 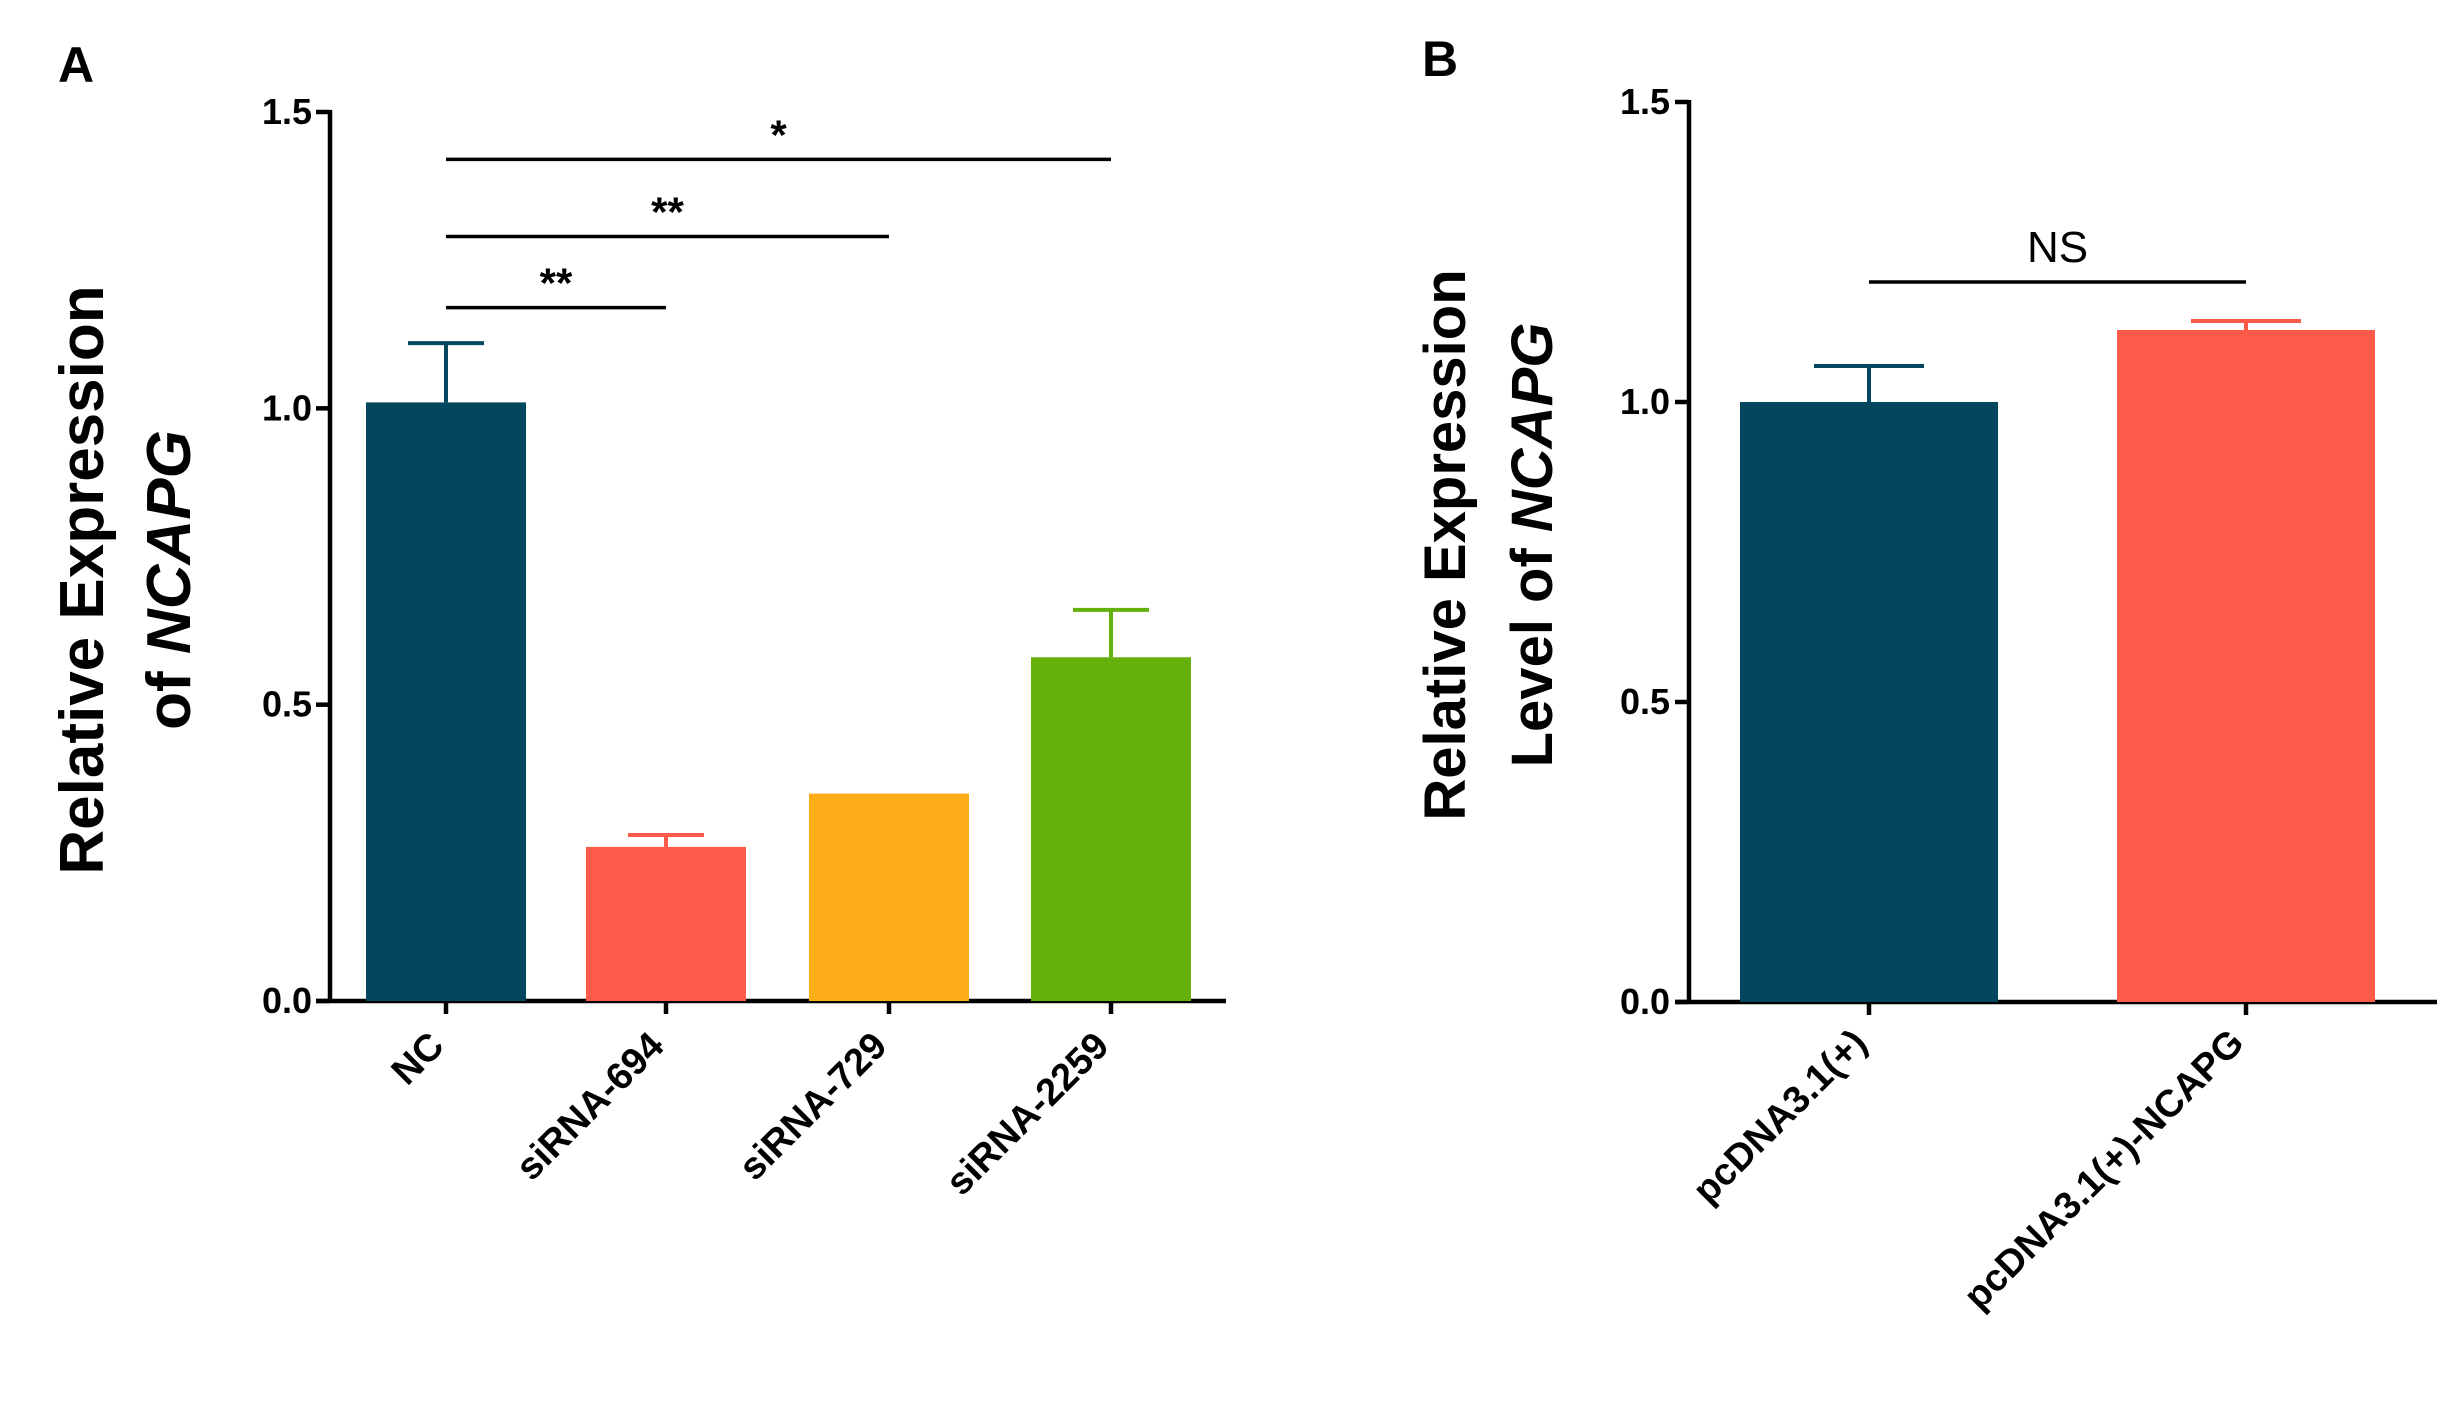 What do you see at coordinates (1645, 701) in the screenshot?
I see `panel-b-y-tick-label: 0.5` at bounding box center [1645, 701].